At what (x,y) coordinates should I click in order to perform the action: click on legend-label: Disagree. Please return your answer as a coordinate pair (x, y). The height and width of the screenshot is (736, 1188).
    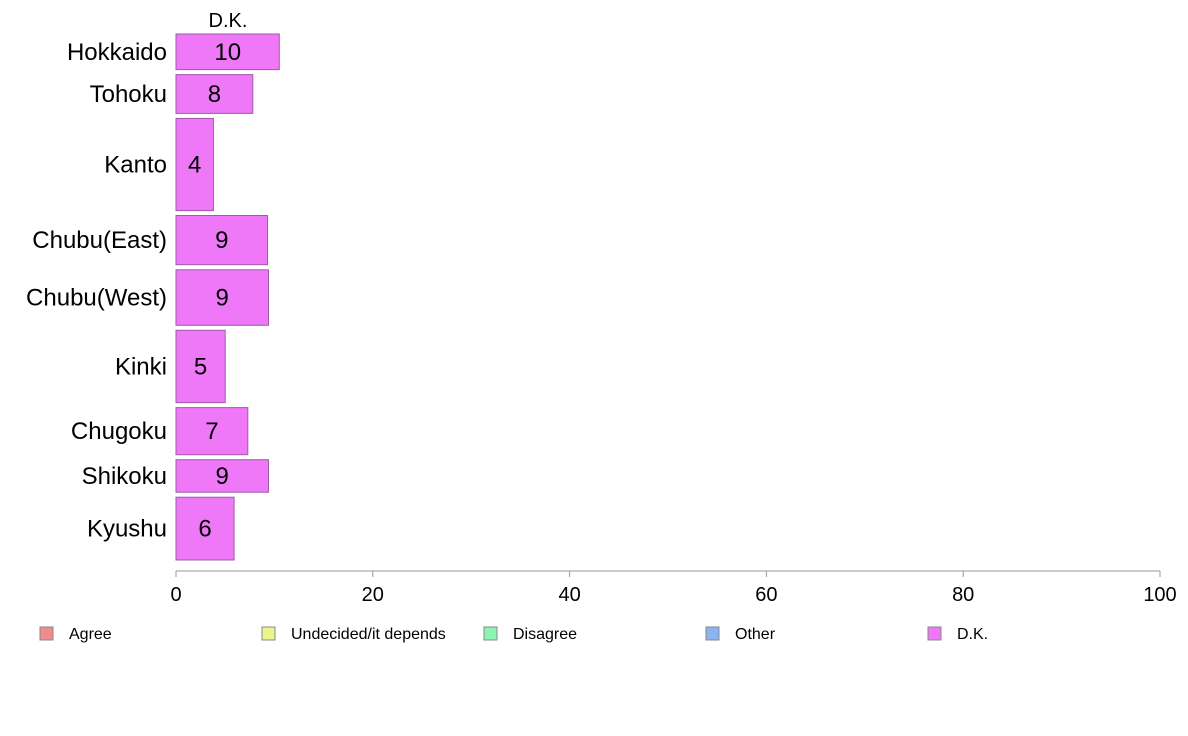
    Looking at the image, I should click on (545, 634).